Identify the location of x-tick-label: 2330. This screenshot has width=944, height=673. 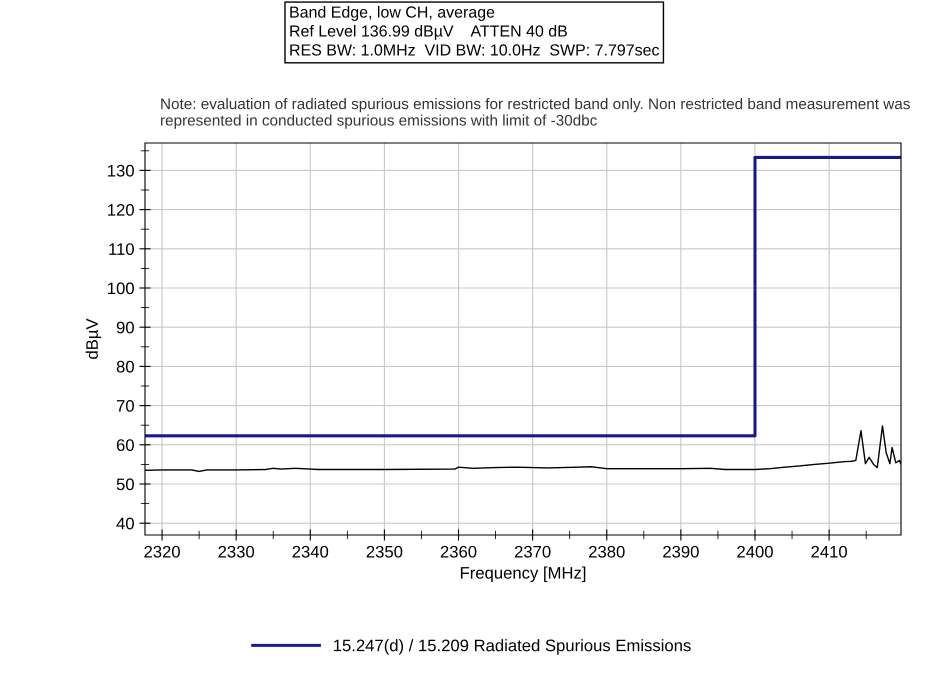
(236, 552).